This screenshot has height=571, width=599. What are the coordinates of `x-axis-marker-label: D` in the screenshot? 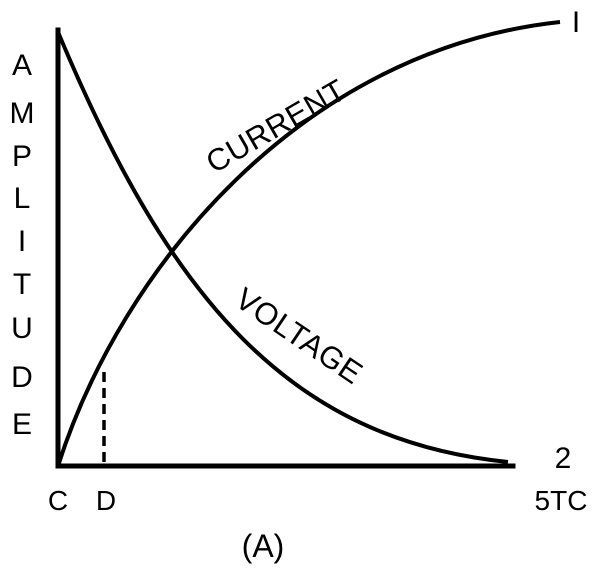 It's located at (106, 500).